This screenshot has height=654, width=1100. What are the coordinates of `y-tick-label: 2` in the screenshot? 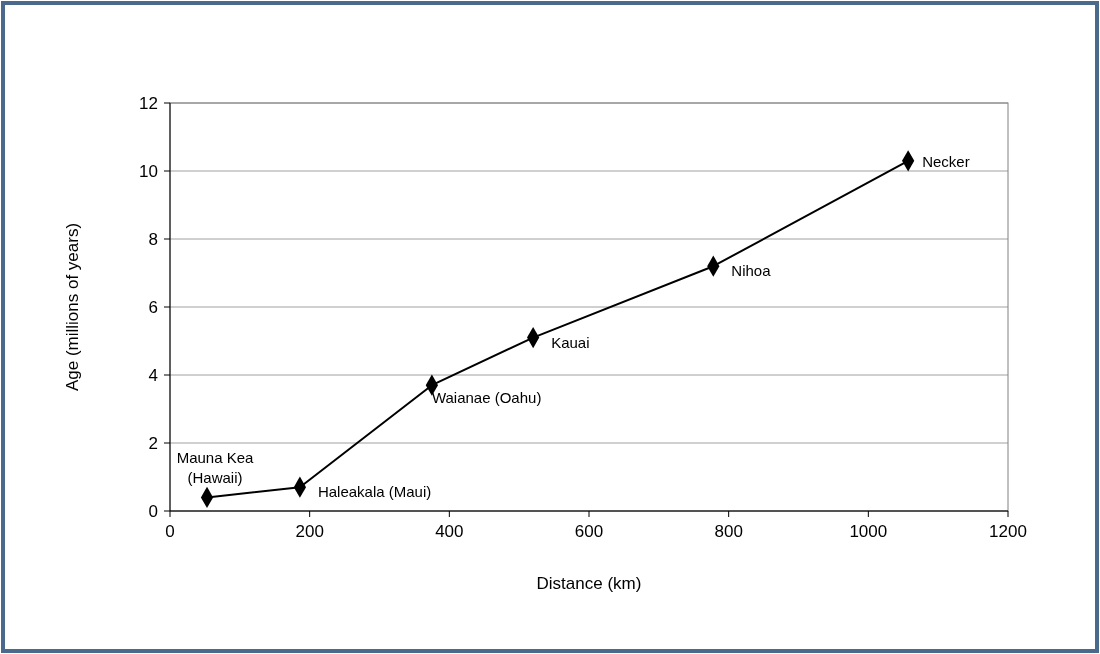 It's located at (153, 443).